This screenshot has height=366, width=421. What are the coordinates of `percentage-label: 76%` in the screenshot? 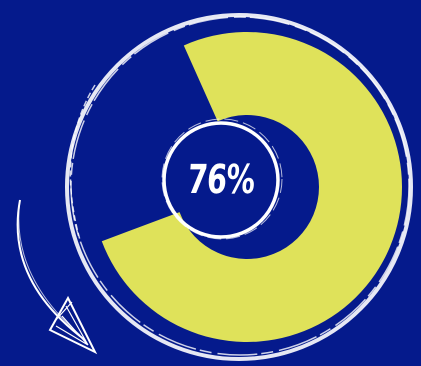 It's located at (221, 180).